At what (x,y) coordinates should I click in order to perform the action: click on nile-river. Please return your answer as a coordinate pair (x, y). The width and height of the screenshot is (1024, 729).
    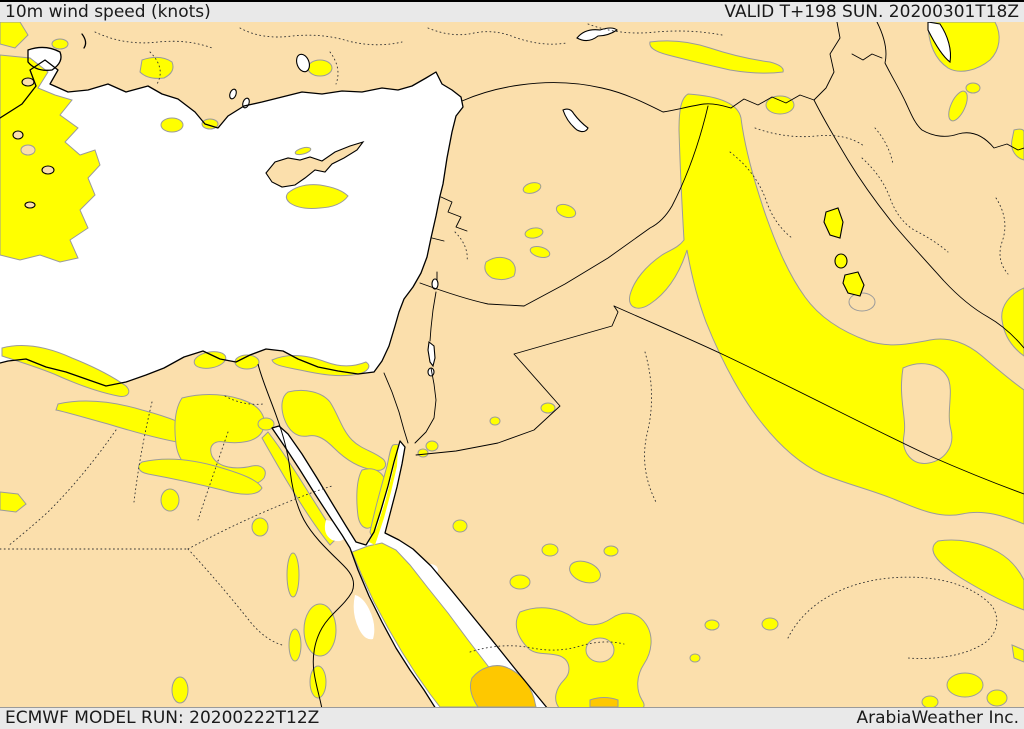
    Looking at the image, I should click on (306, 536).